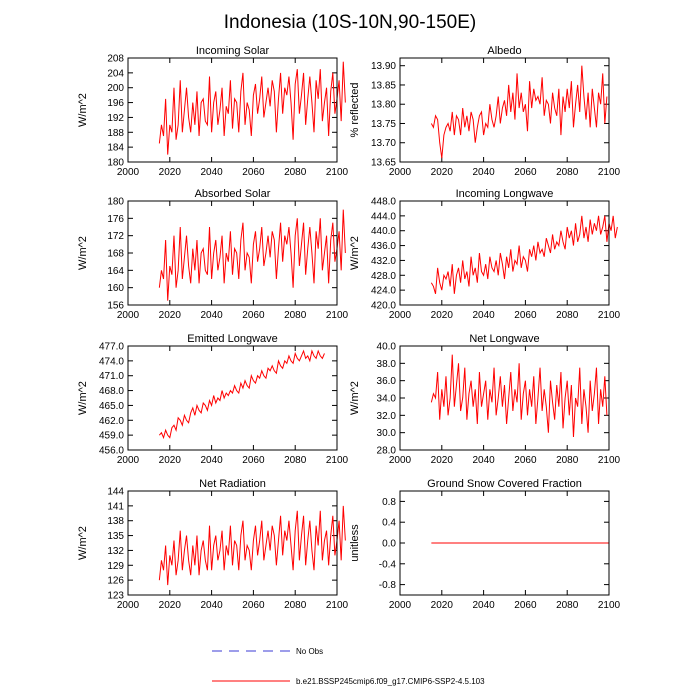  What do you see at coordinates (388, 585) in the screenshot?
I see `panel-ground-snow-covered-fraction-ytick-label: -0.8` at bounding box center [388, 585].